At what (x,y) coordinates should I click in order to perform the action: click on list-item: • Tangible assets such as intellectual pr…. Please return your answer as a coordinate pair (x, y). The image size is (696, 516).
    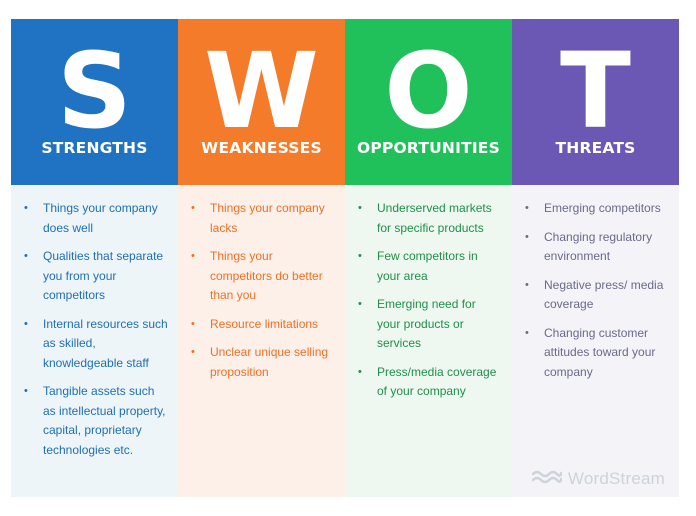
    Looking at the image, I should click on (96, 421).